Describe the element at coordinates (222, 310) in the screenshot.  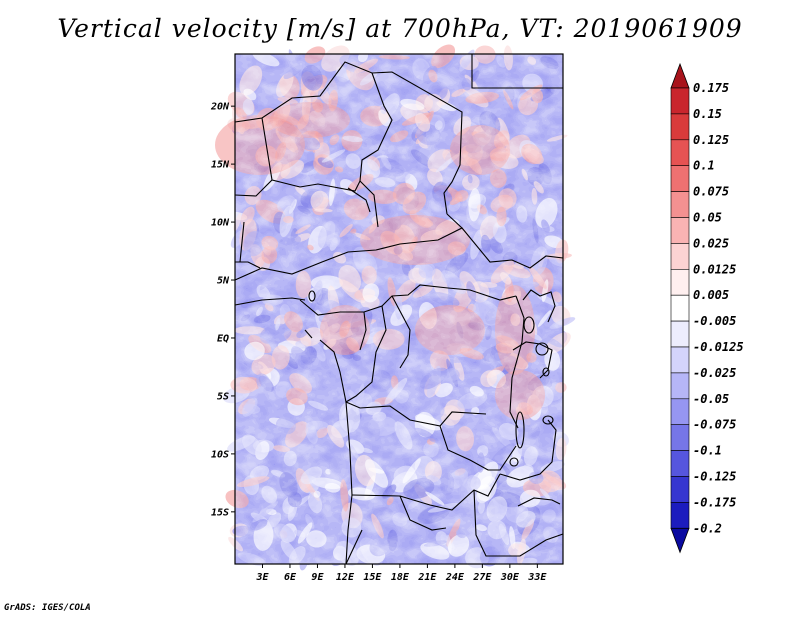
I see `y-axis-ticks: 20N 15N 10N 5N EQ 5S 10S 15S` at that location.